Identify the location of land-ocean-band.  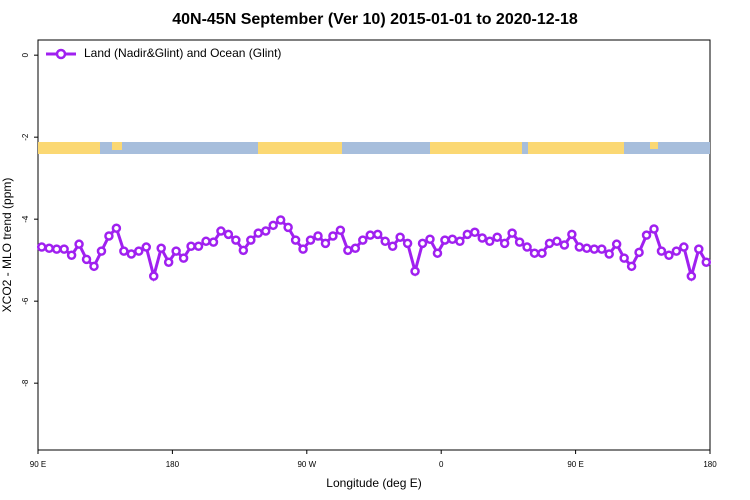
(374, 148).